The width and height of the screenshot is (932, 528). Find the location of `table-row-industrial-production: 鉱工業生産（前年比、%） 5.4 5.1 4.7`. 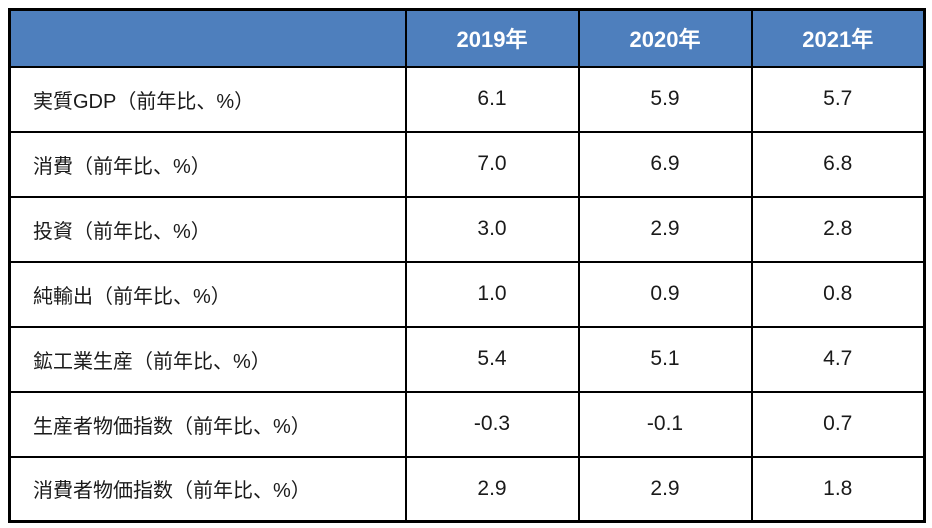

table-row-industrial-production: 鉱工業生産（前年比、%） 5.4 5.1 4.7 is located at coordinates (467, 359).